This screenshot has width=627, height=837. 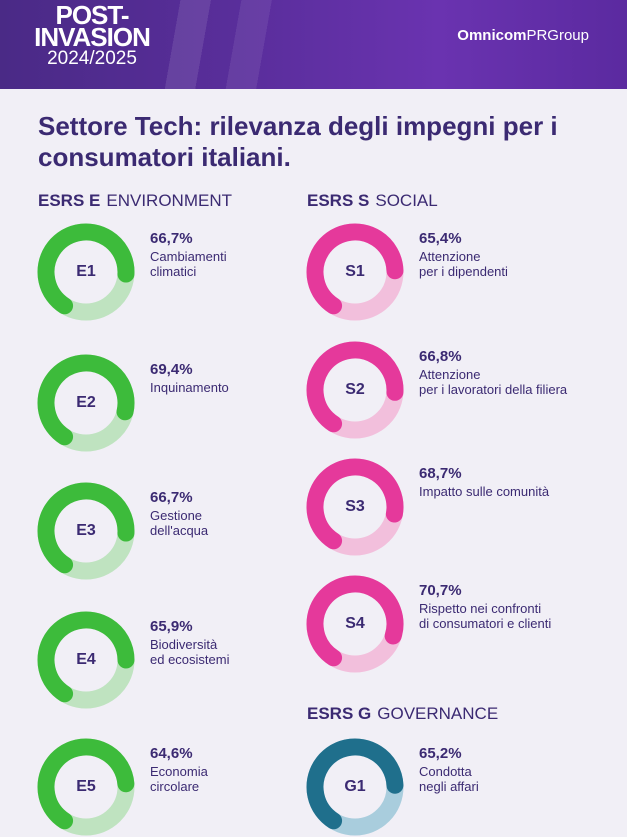 What do you see at coordinates (438, 713) in the screenshot?
I see `section-governance-name: GOVERNANCE` at bounding box center [438, 713].